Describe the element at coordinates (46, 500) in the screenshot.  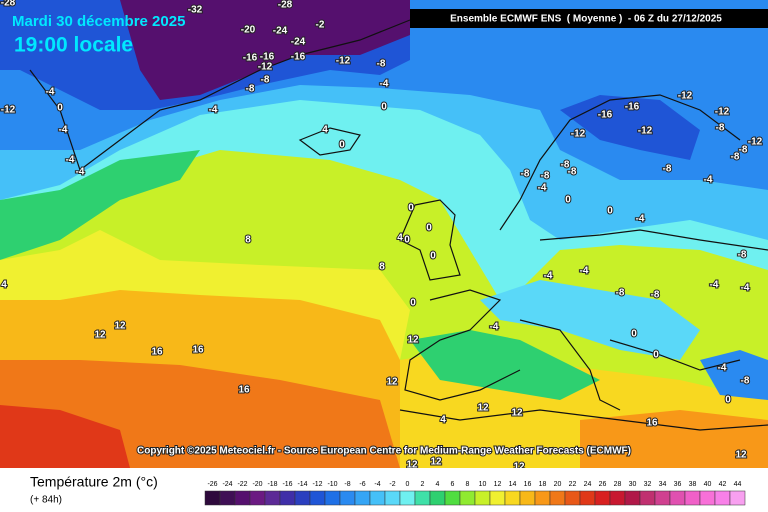
I see `footer-lead: (+ 84h)` at that location.